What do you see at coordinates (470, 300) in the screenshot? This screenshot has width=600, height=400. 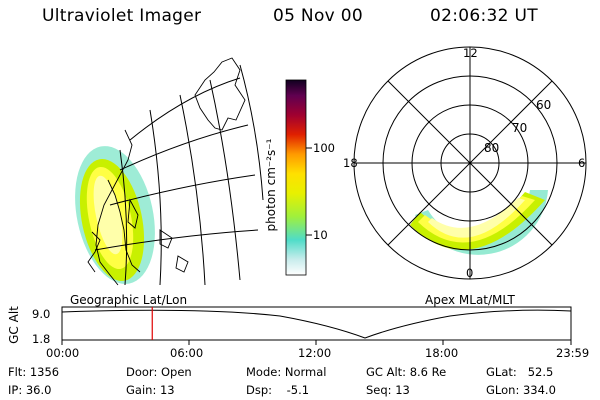 I see `polar-caption: Apex MLat/MLT` at bounding box center [470, 300].